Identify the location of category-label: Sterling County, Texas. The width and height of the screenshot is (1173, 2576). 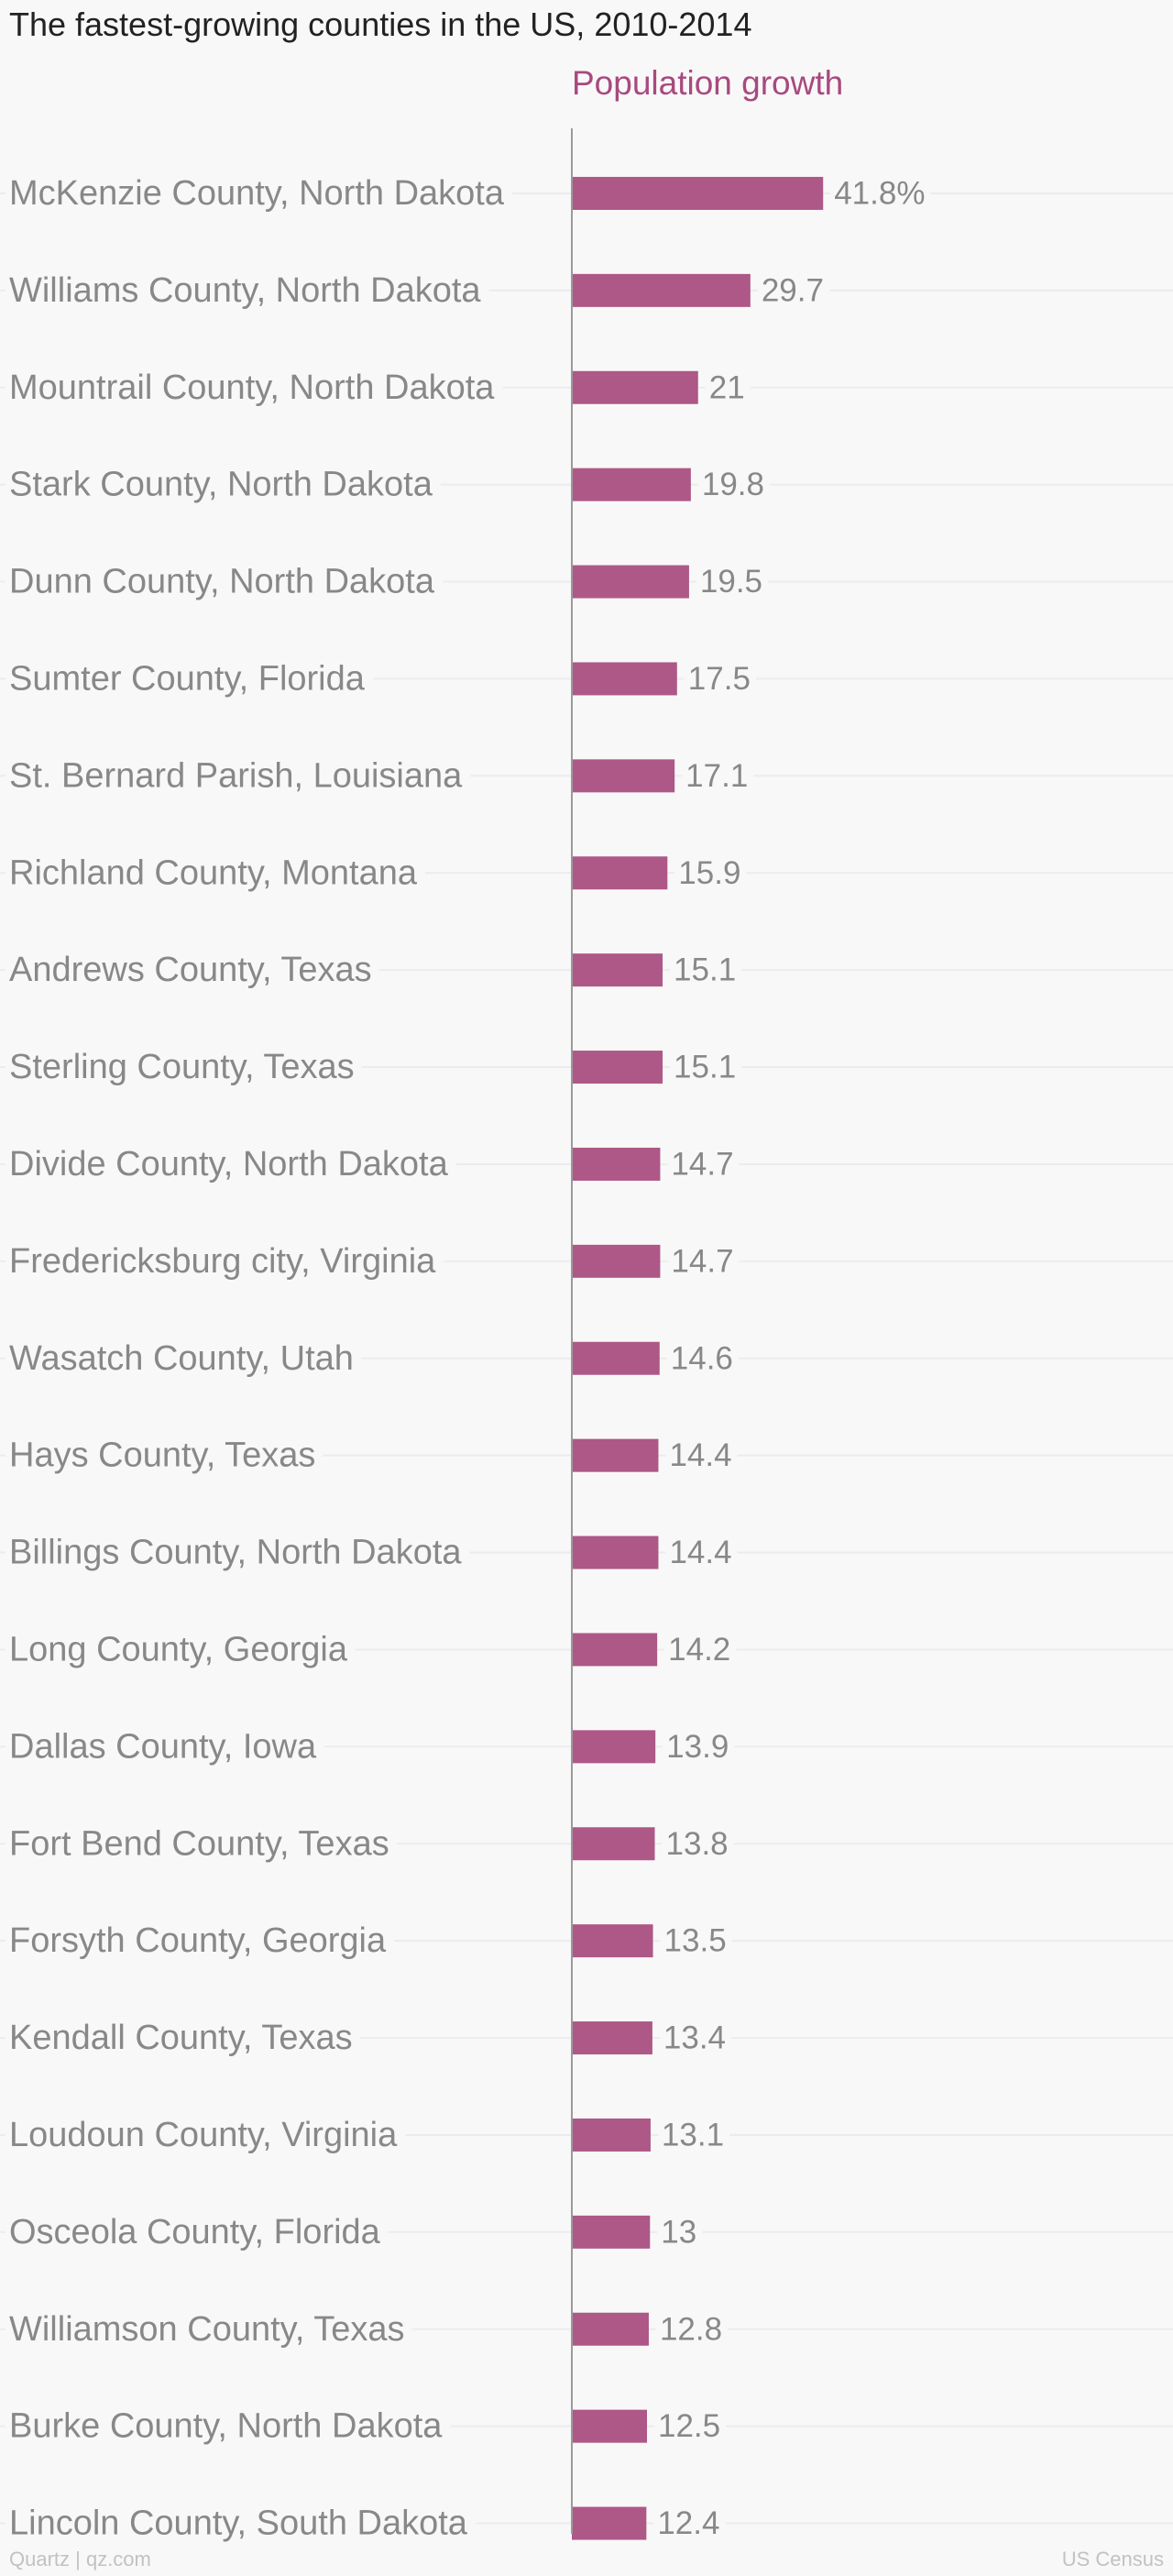
(182, 1067).